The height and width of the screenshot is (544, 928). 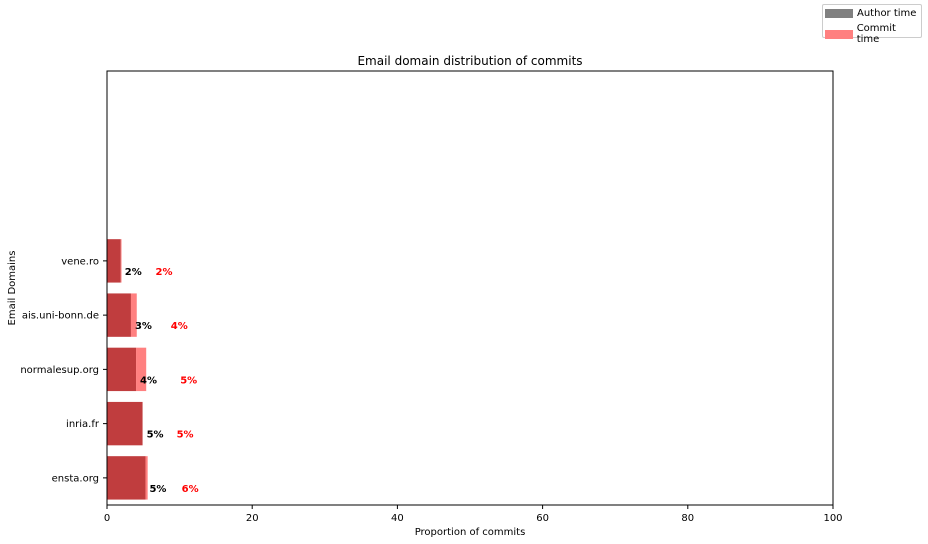 What do you see at coordinates (80, 261) in the screenshot?
I see `y-tick-label: vene.ro` at bounding box center [80, 261].